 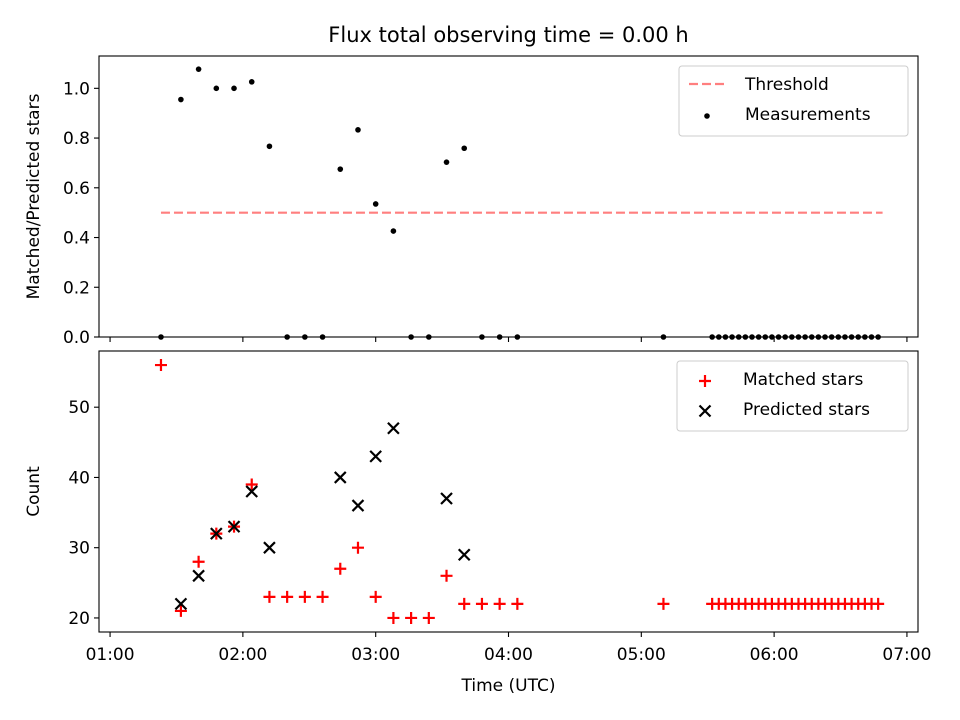 I want to click on legend: Matched stars Predicted stars, so click(x=792, y=396).